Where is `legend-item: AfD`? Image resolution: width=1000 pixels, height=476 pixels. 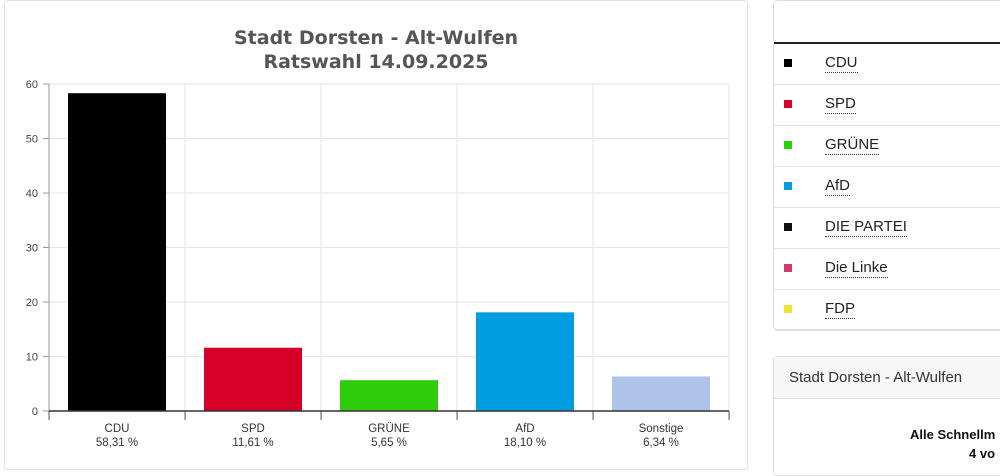 legend-item: AfD is located at coordinates (887, 187).